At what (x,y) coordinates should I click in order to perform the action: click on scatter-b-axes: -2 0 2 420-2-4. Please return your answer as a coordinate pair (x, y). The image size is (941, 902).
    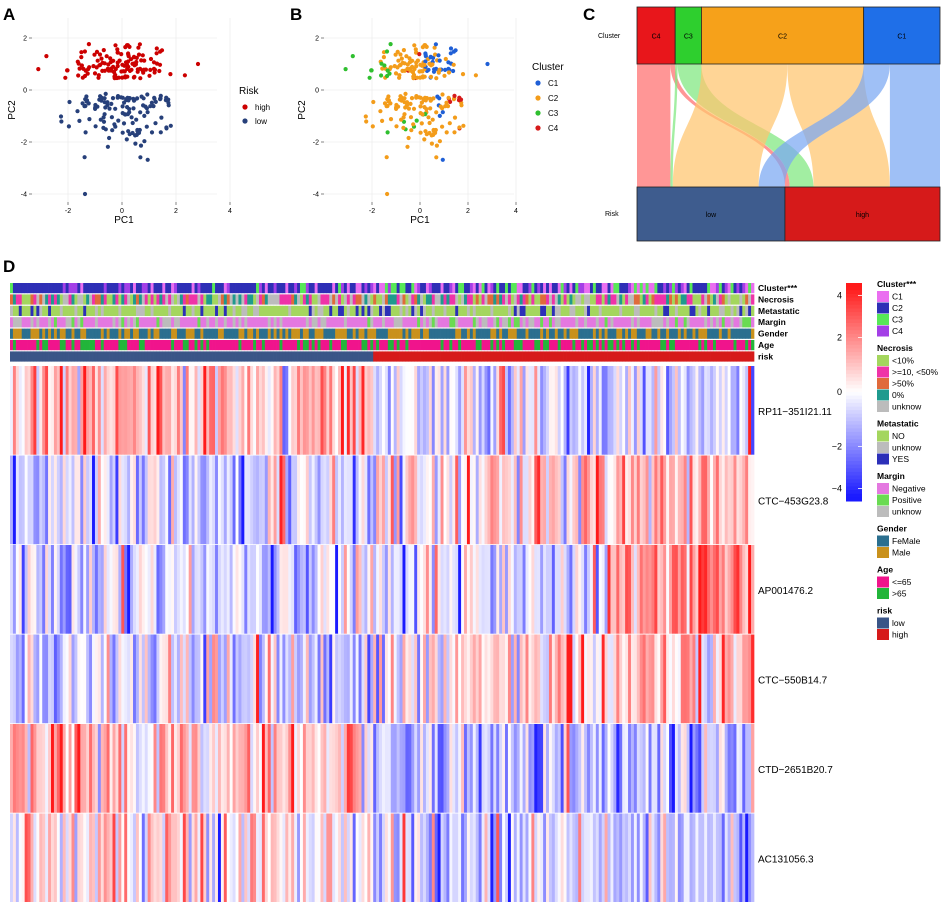
    Looking at the image, I should click on (415, 126).